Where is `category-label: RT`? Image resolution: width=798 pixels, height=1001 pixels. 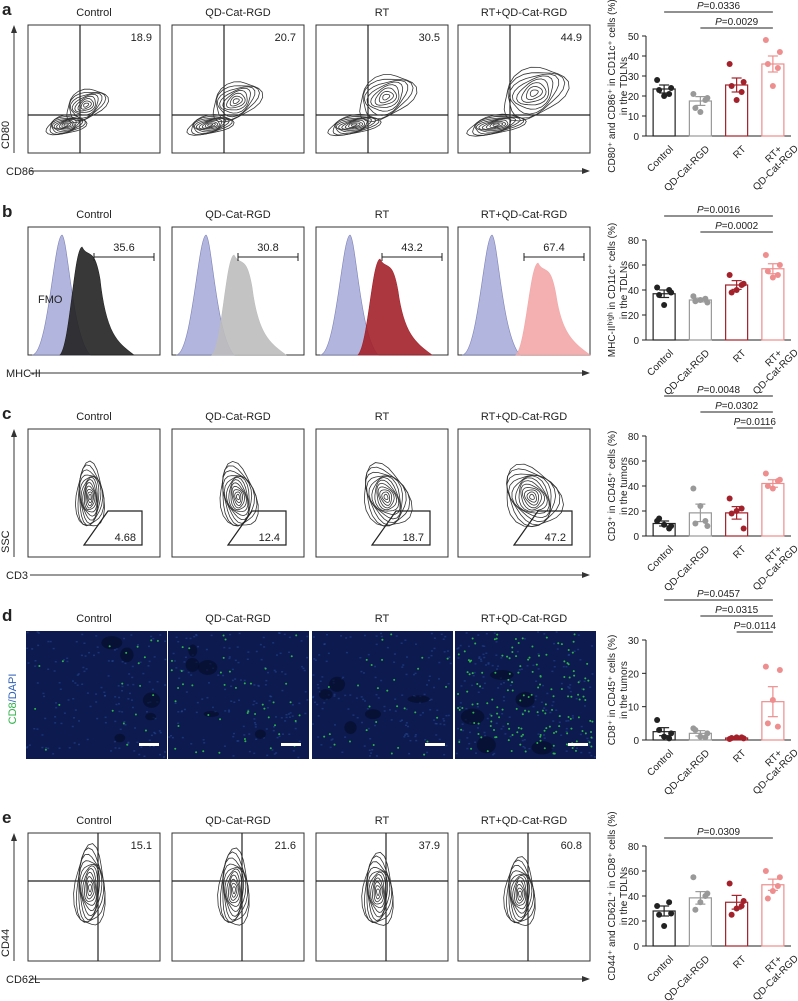 category-label: RT is located at coordinates (739, 356).